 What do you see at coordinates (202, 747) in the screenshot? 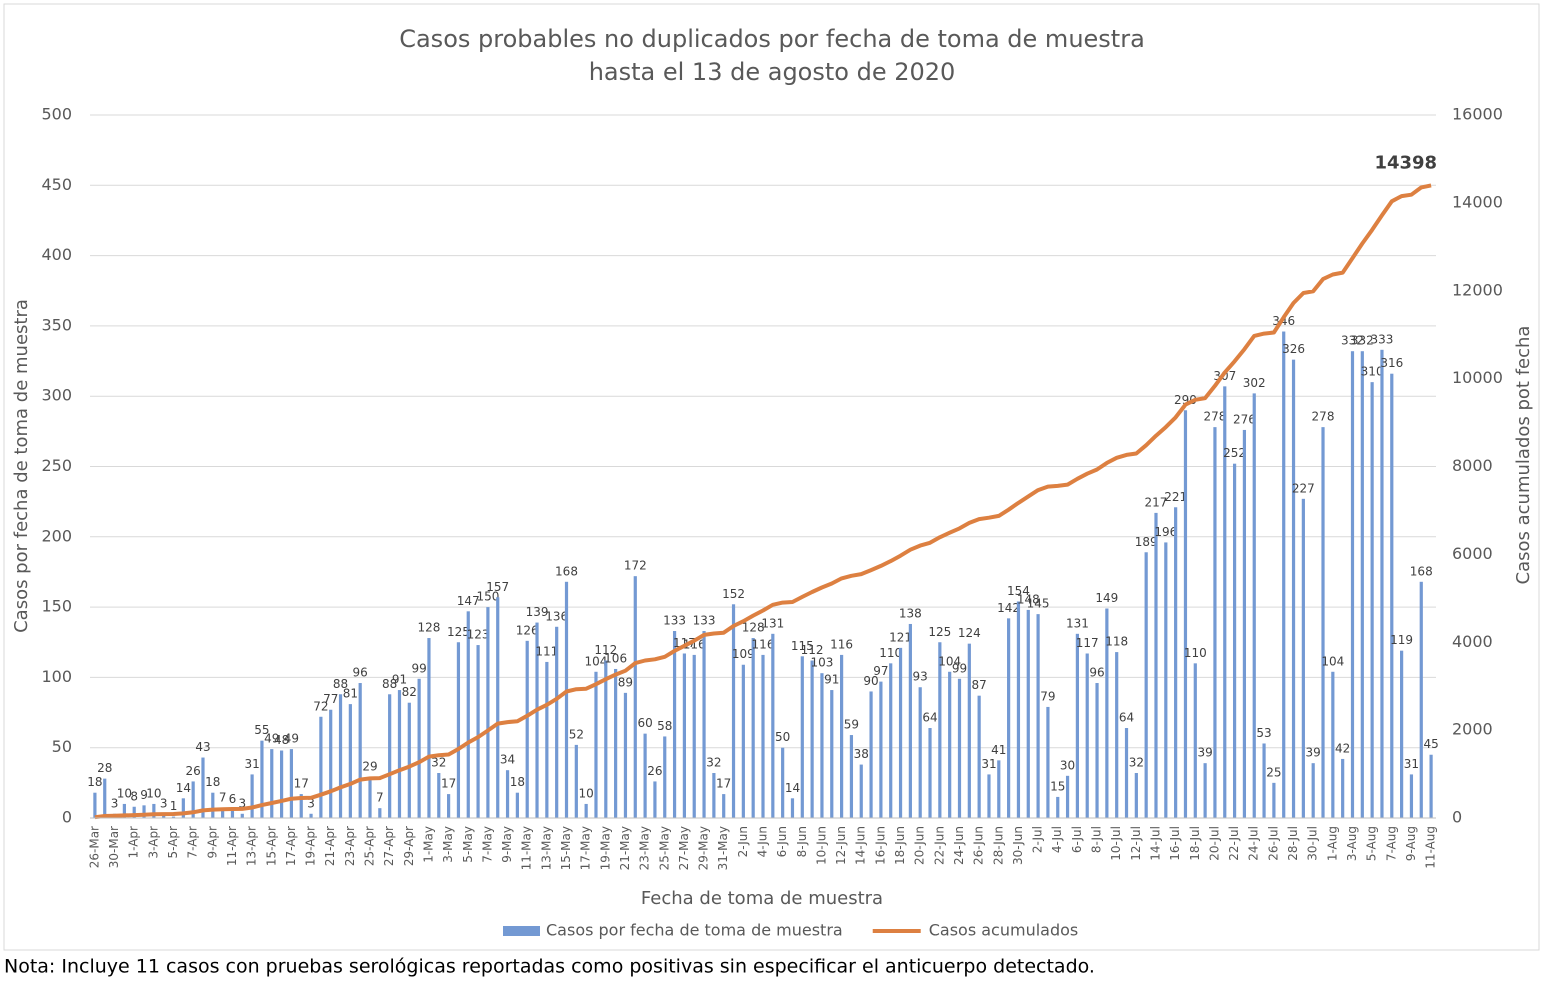
I see `bar-value-label: 43` at bounding box center [202, 747].